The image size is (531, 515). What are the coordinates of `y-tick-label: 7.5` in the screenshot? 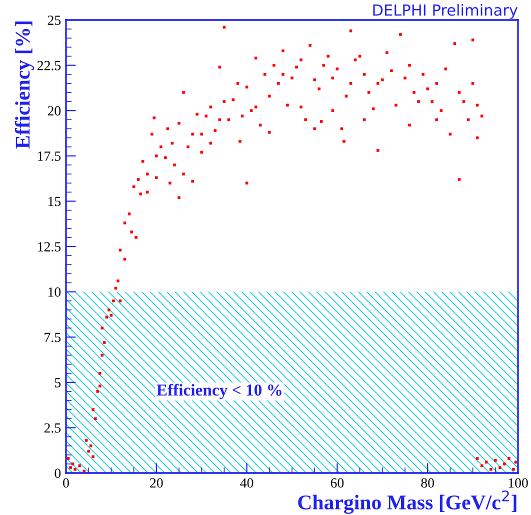 It's located at (52, 337).